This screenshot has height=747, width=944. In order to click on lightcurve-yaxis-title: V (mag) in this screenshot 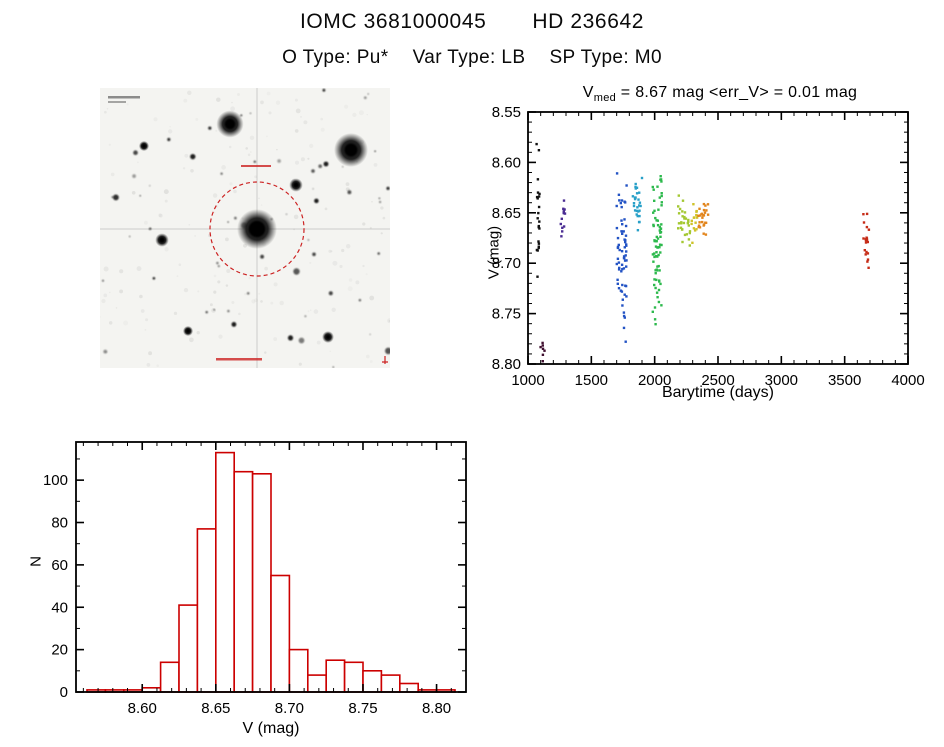, I will do `click(494, 252)`.